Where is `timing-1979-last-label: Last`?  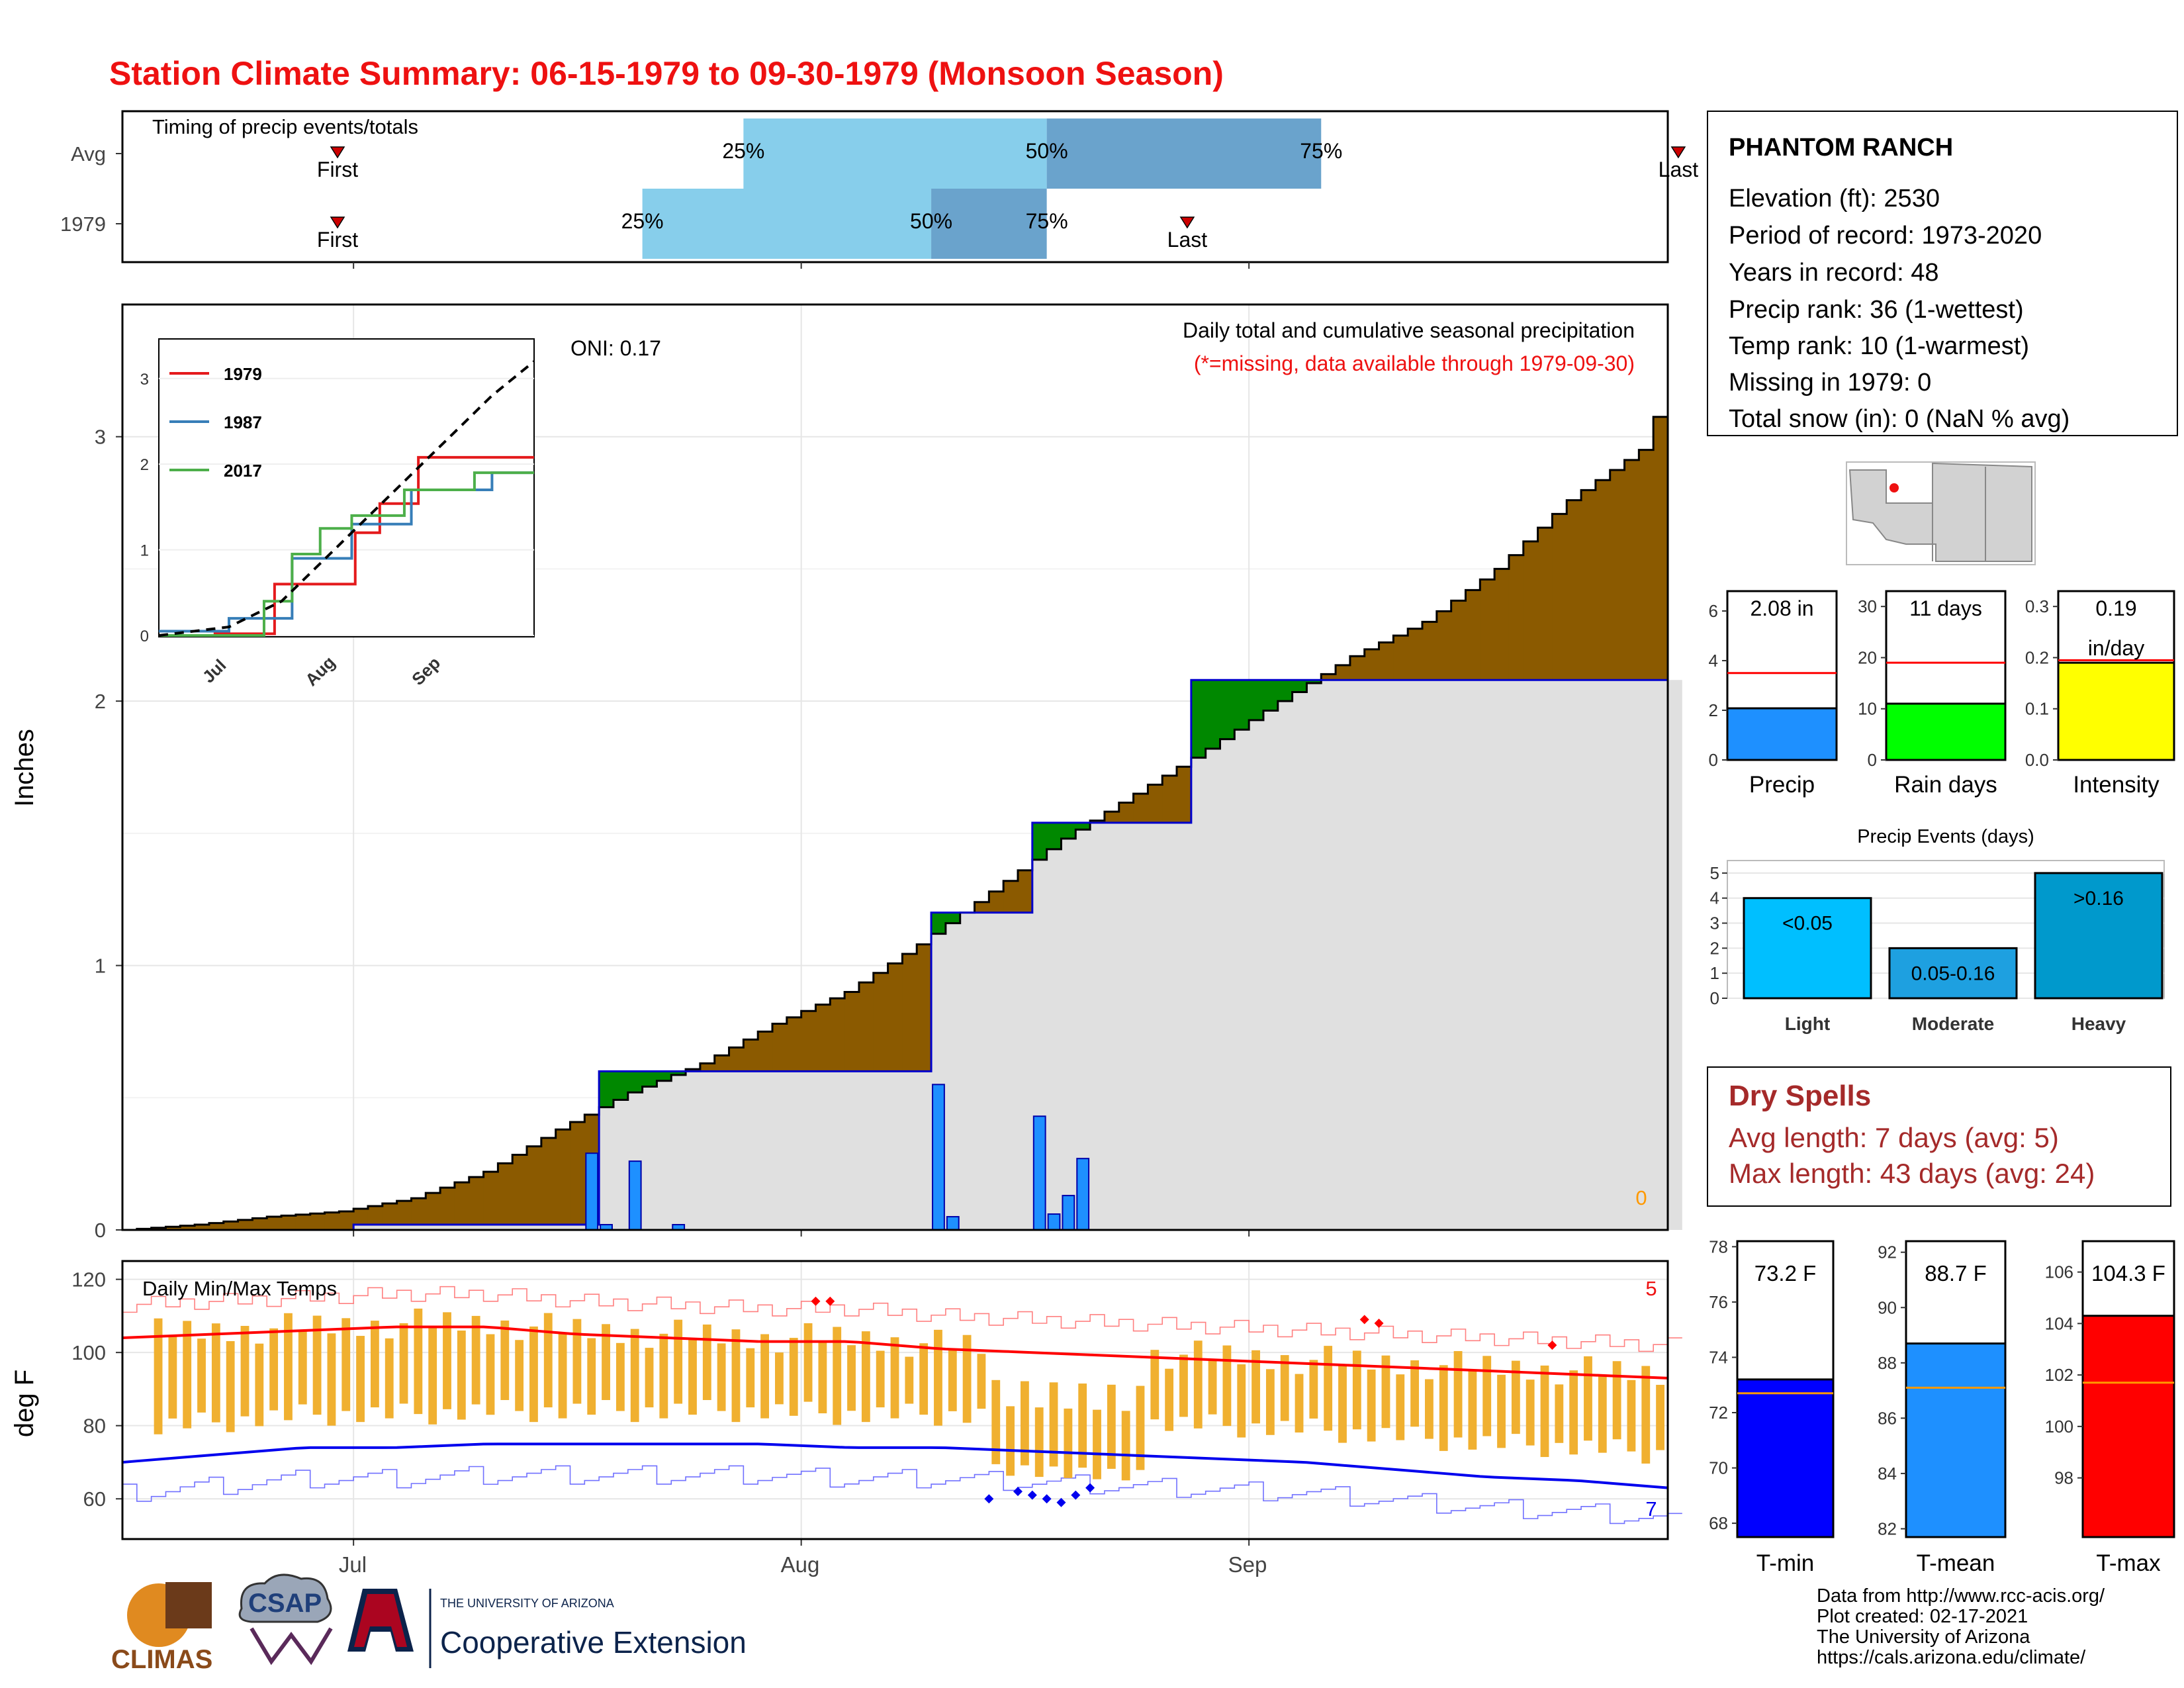
timing-1979-last-label: Last is located at coordinates (1187, 240).